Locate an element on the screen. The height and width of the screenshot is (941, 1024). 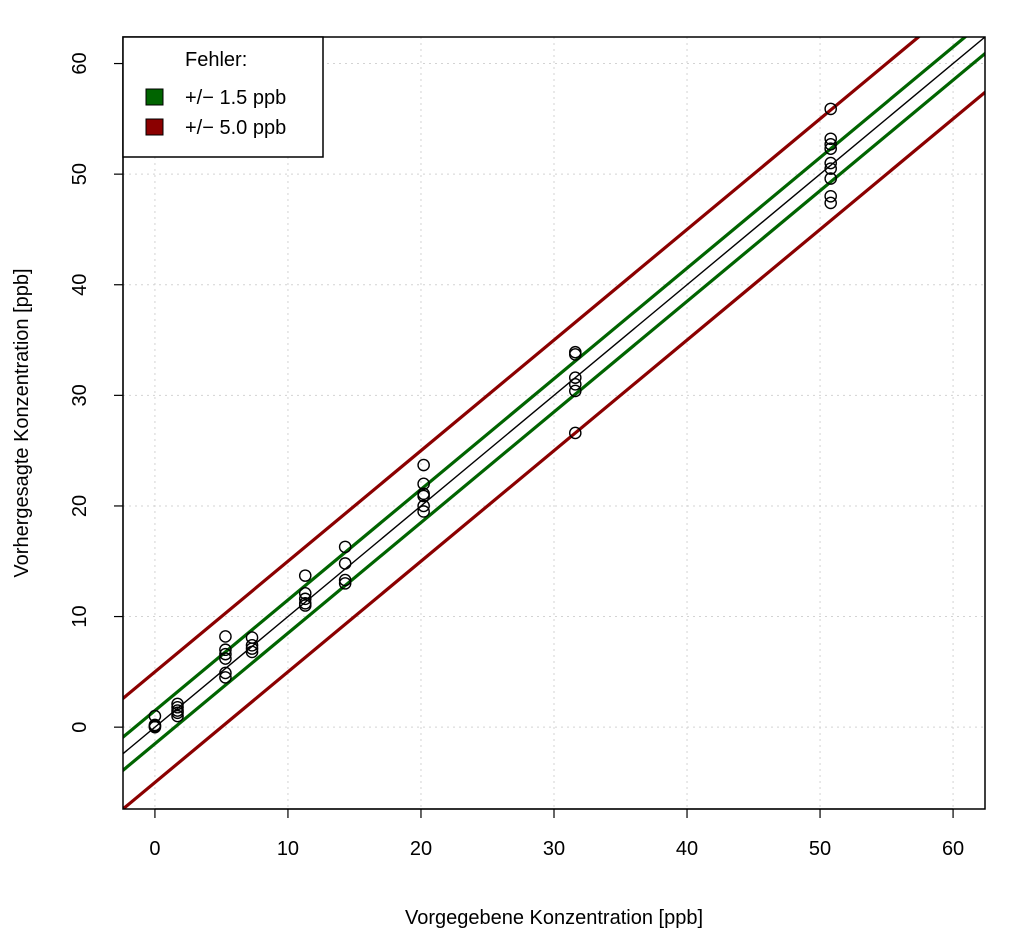
x-tick-label-5: 50 is located at coordinates (820, 849).